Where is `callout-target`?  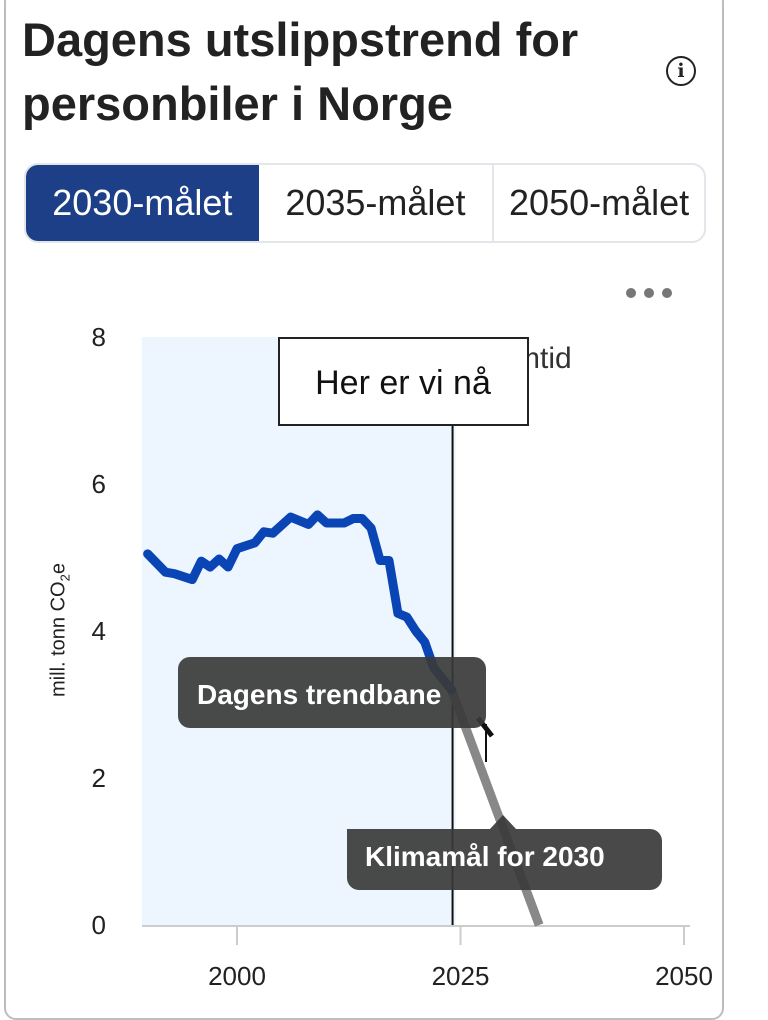
callout-target is located at coordinates (504, 852).